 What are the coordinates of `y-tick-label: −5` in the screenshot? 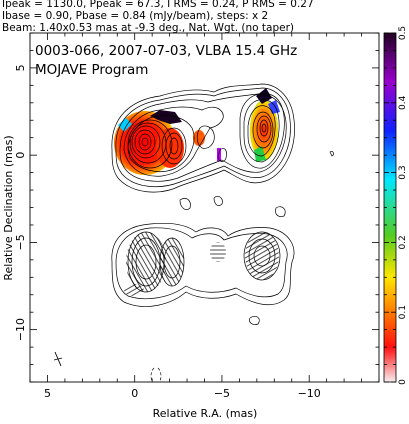 It's located at (20, 242).